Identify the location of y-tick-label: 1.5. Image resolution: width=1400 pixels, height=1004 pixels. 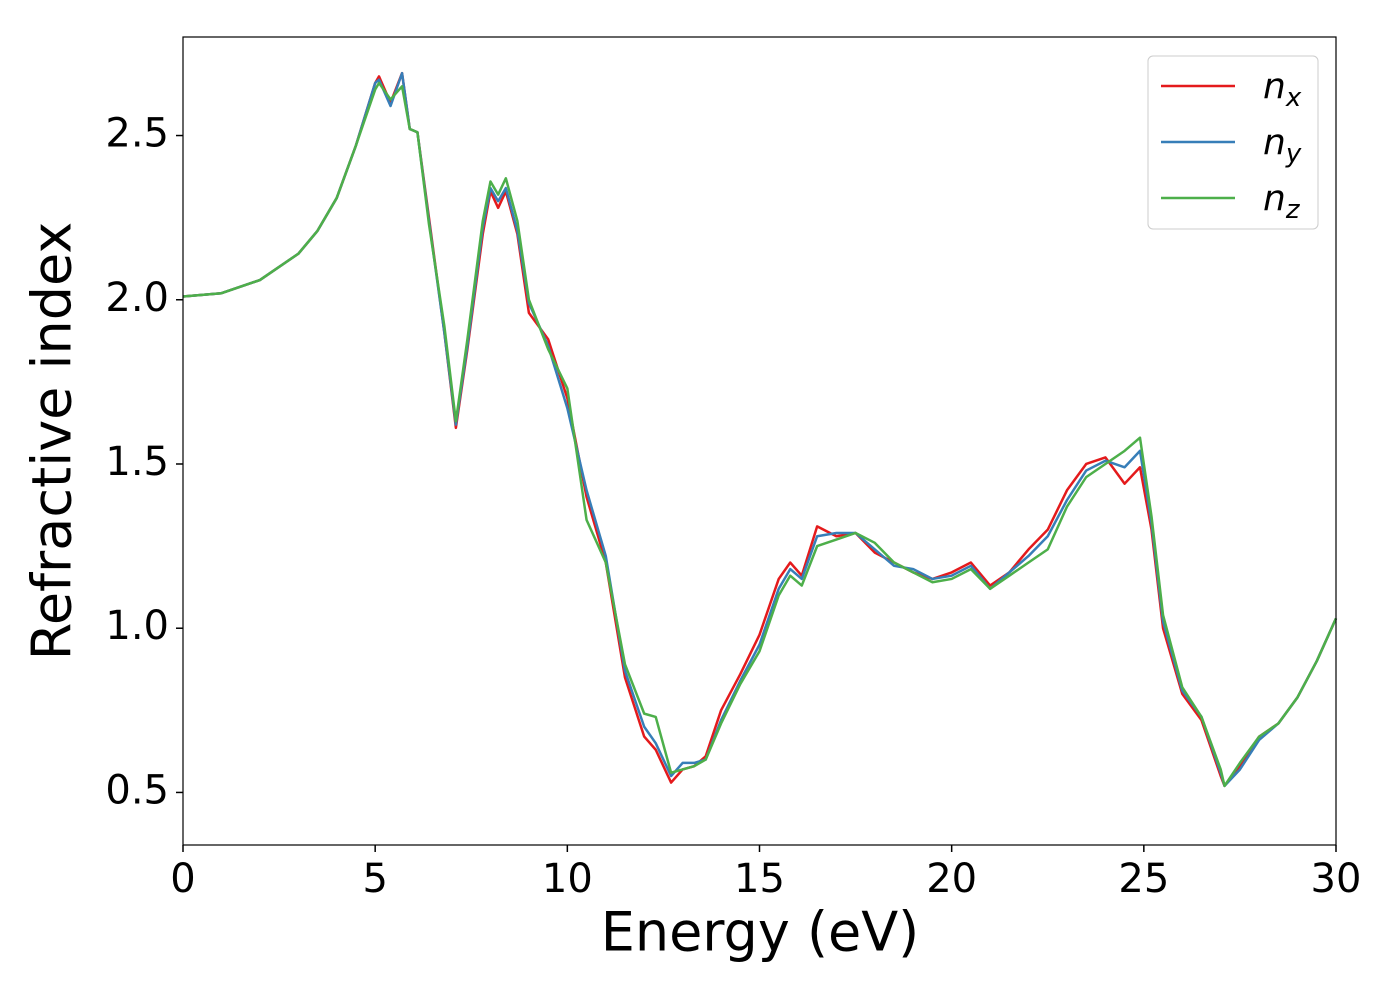
(137, 462).